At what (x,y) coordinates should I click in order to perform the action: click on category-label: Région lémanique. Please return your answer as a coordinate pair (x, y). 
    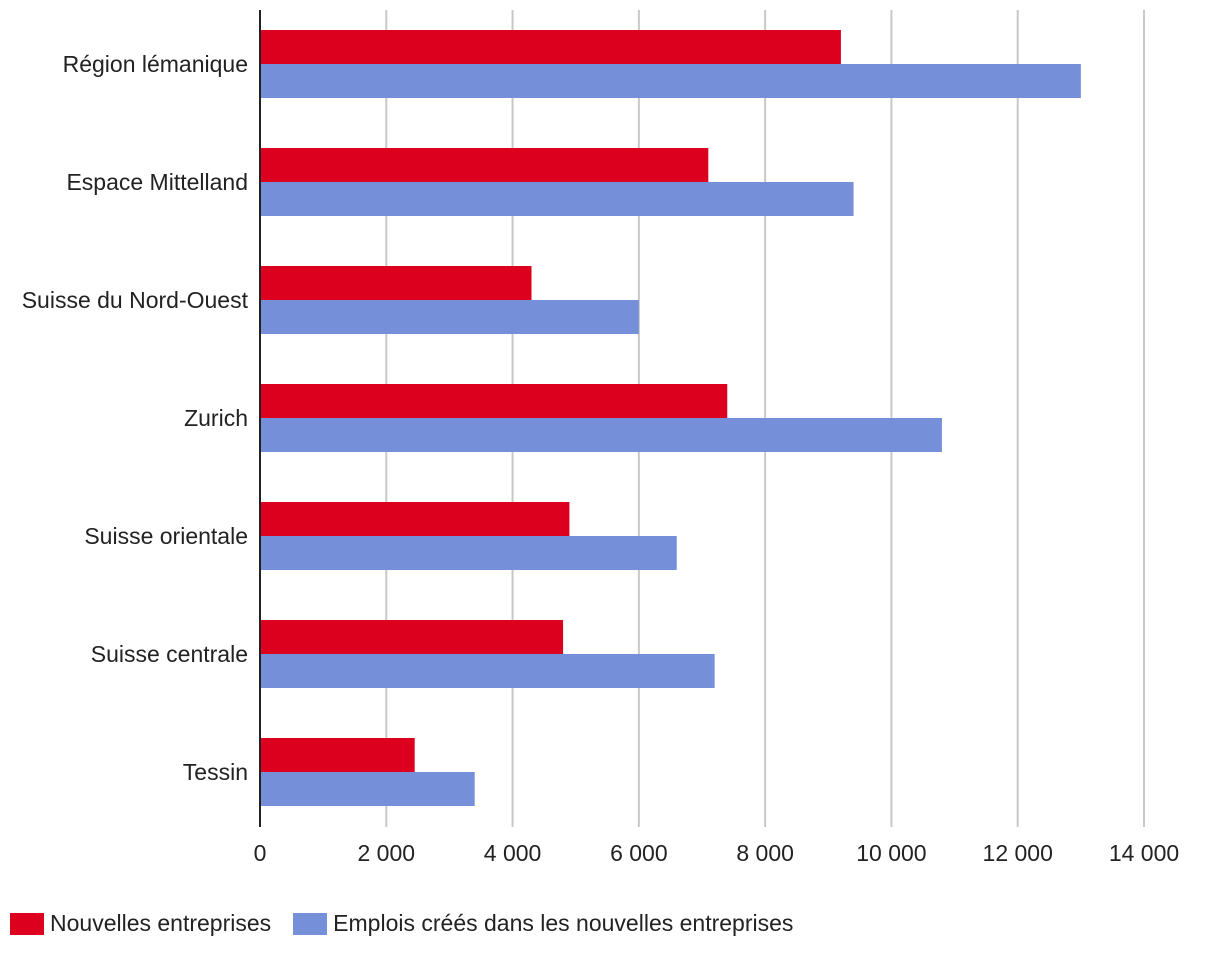
    Looking at the image, I should click on (155, 64).